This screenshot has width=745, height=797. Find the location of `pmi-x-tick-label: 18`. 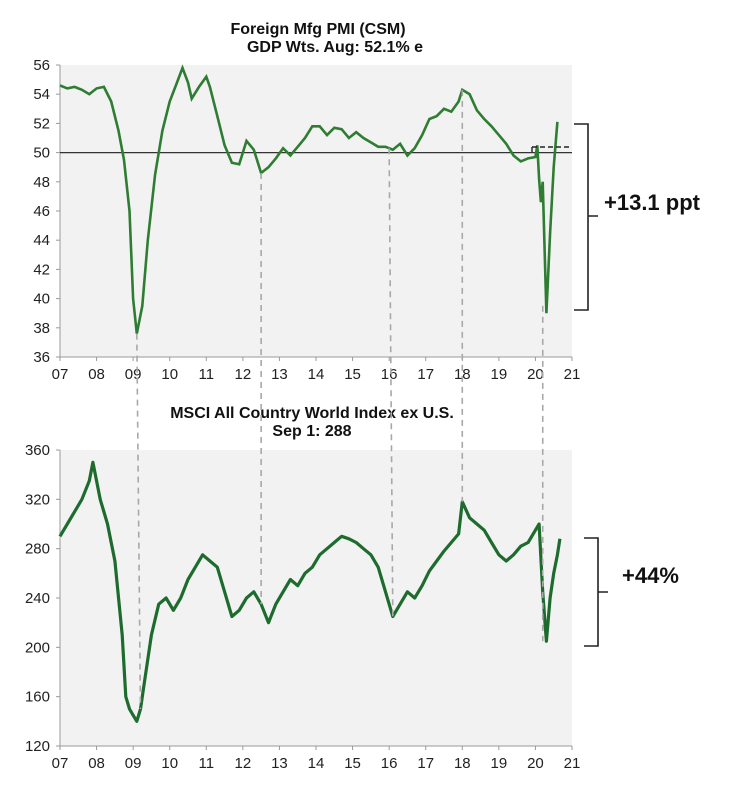

pmi-x-tick-label: 18 is located at coordinates (462, 374).